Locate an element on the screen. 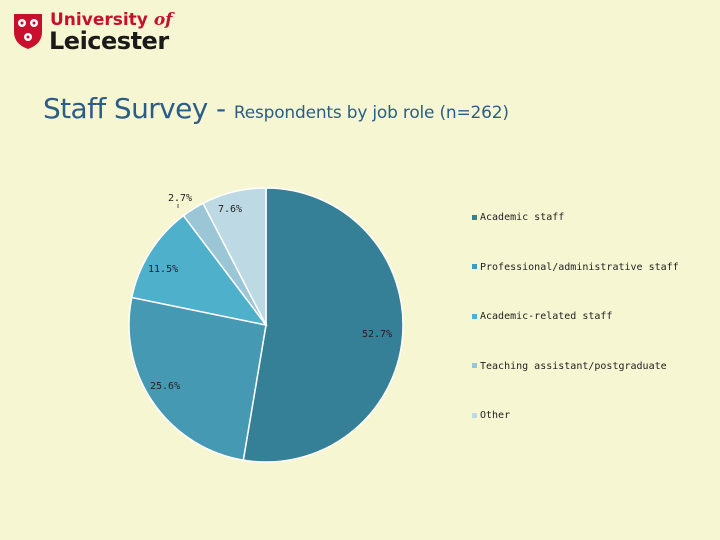  university-logo: University of Leicester is located at coordinates (92, 32).